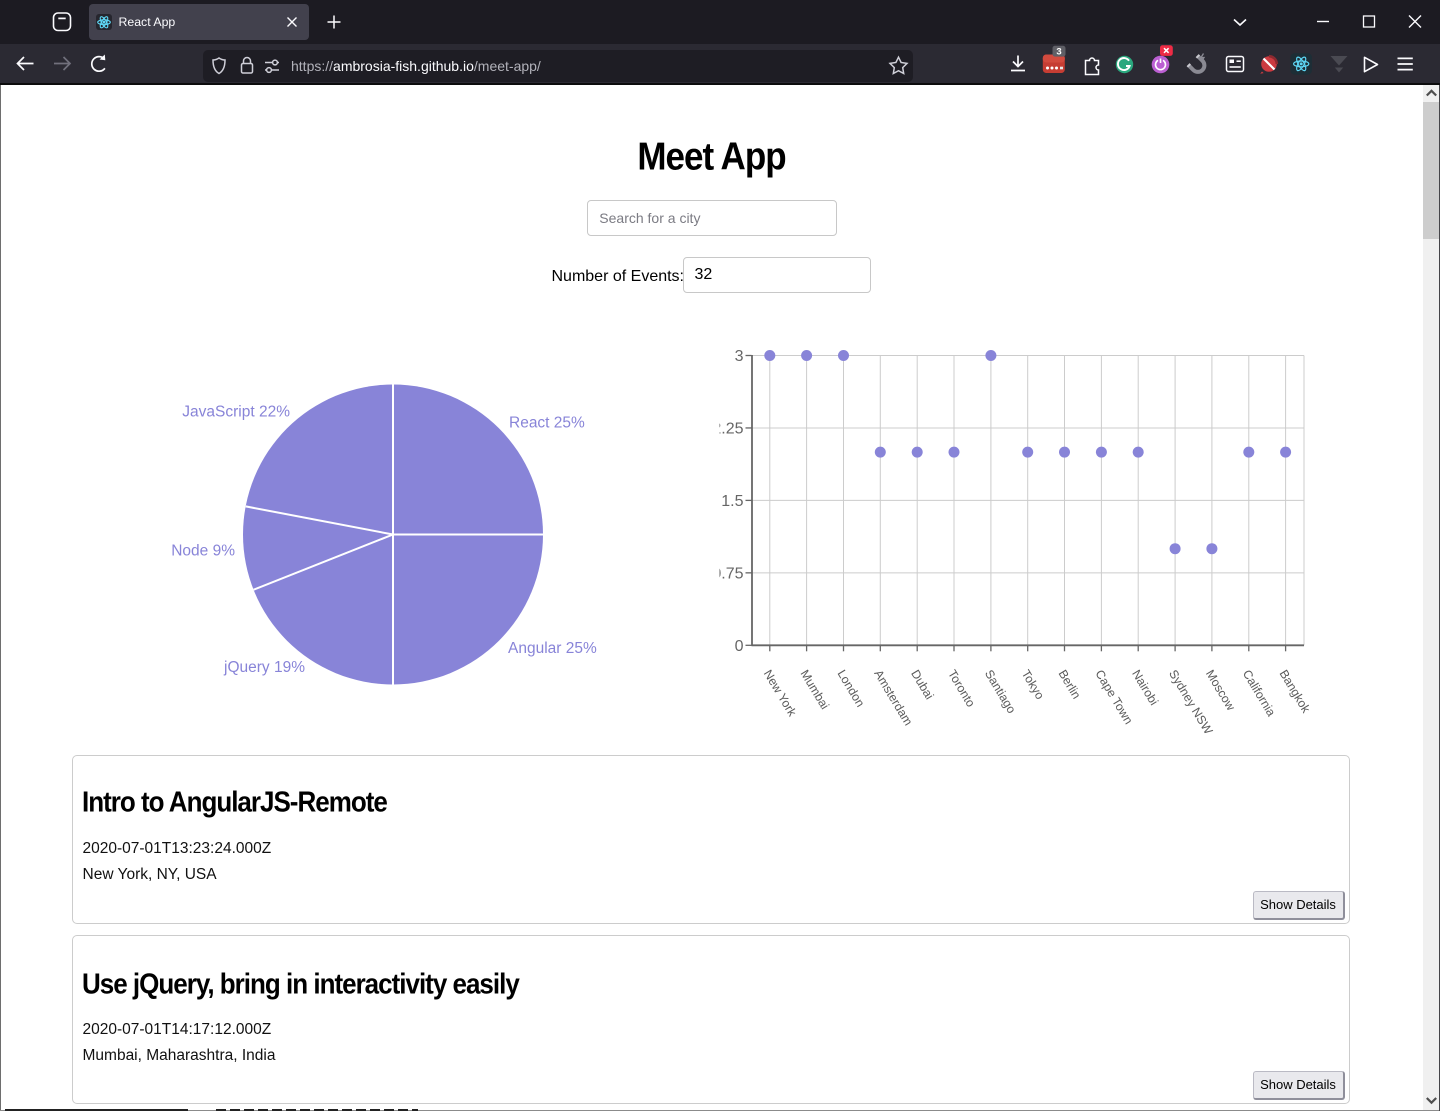 This screenshot has height=1111, width=1440. Describe the element at coordinates (203, 551) in the screenshot. I see `svg-text: Node 9%` at that location.